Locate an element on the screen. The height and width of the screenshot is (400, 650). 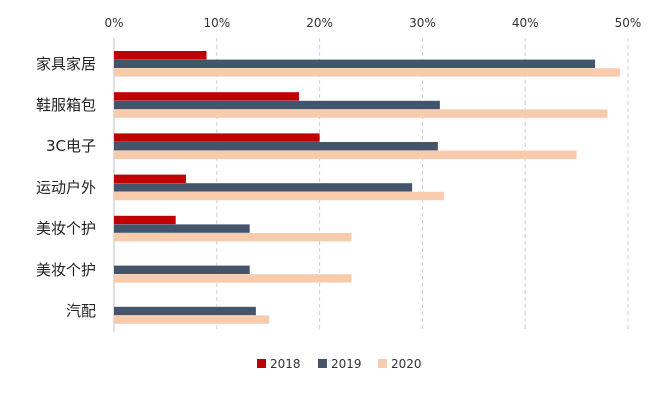
x-axis-ticks: 0% 10% 20% 30% 40% 50% is located at coordinates (372, 23).